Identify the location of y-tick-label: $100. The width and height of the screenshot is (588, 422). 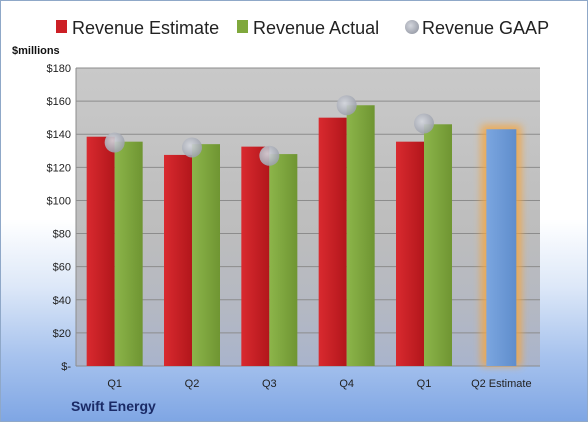
(59, 201).